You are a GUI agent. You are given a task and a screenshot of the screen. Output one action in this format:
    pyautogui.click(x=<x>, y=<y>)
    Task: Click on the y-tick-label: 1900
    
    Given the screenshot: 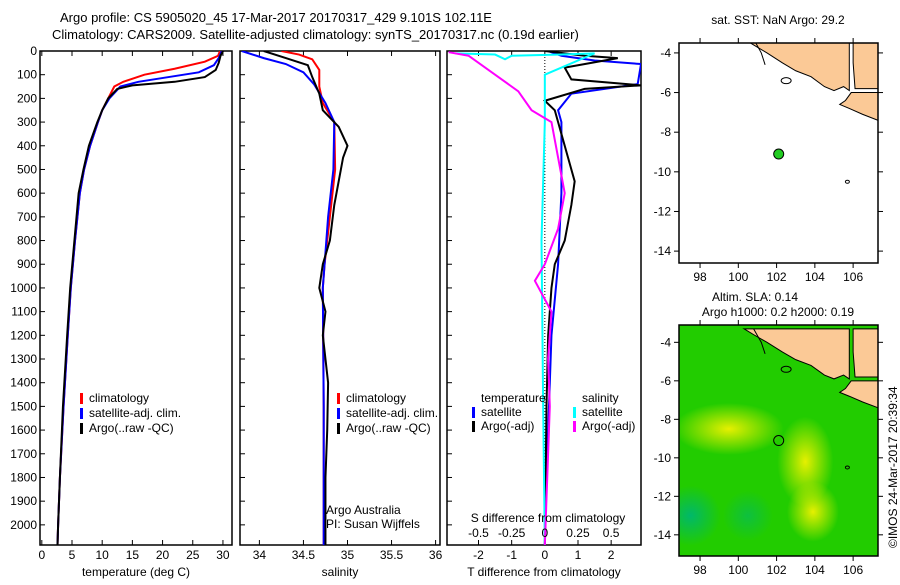 What is the action you would take?
    pyautogui.click(x=23, y=501)
    